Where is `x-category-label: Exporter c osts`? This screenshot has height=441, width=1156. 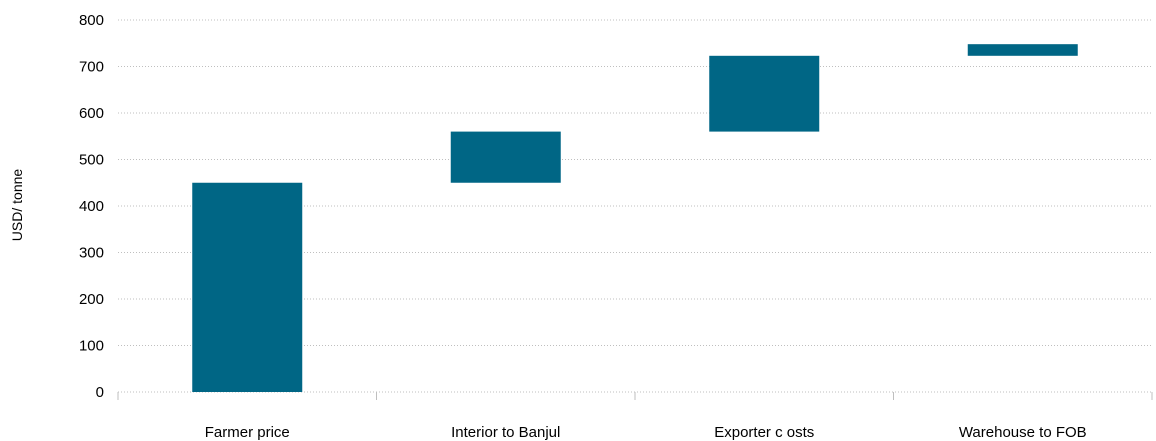
x-category-label: Exporter c osts is located at coordinates (764, 432).